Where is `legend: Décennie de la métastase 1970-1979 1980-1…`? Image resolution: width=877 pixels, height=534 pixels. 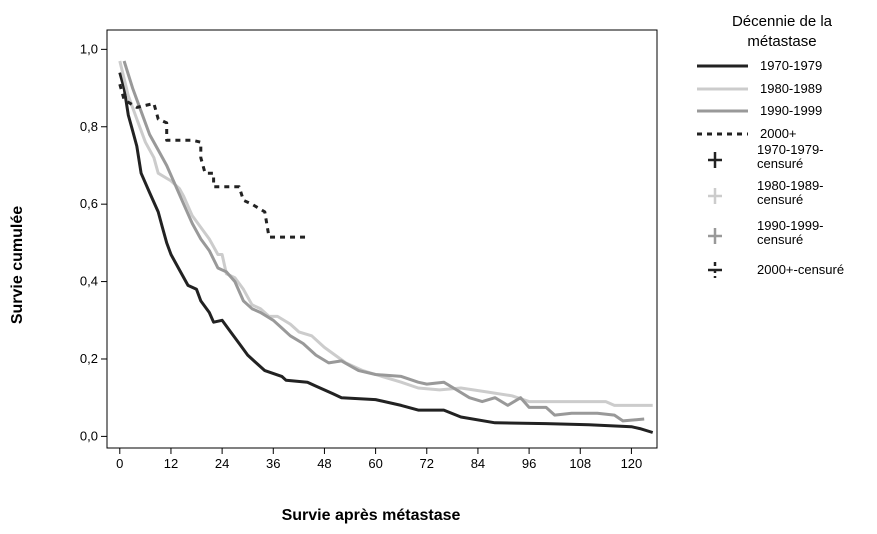 legend: Décennie de la métastase 1970-1979 1980-1… is located at coordinates (770, 145).